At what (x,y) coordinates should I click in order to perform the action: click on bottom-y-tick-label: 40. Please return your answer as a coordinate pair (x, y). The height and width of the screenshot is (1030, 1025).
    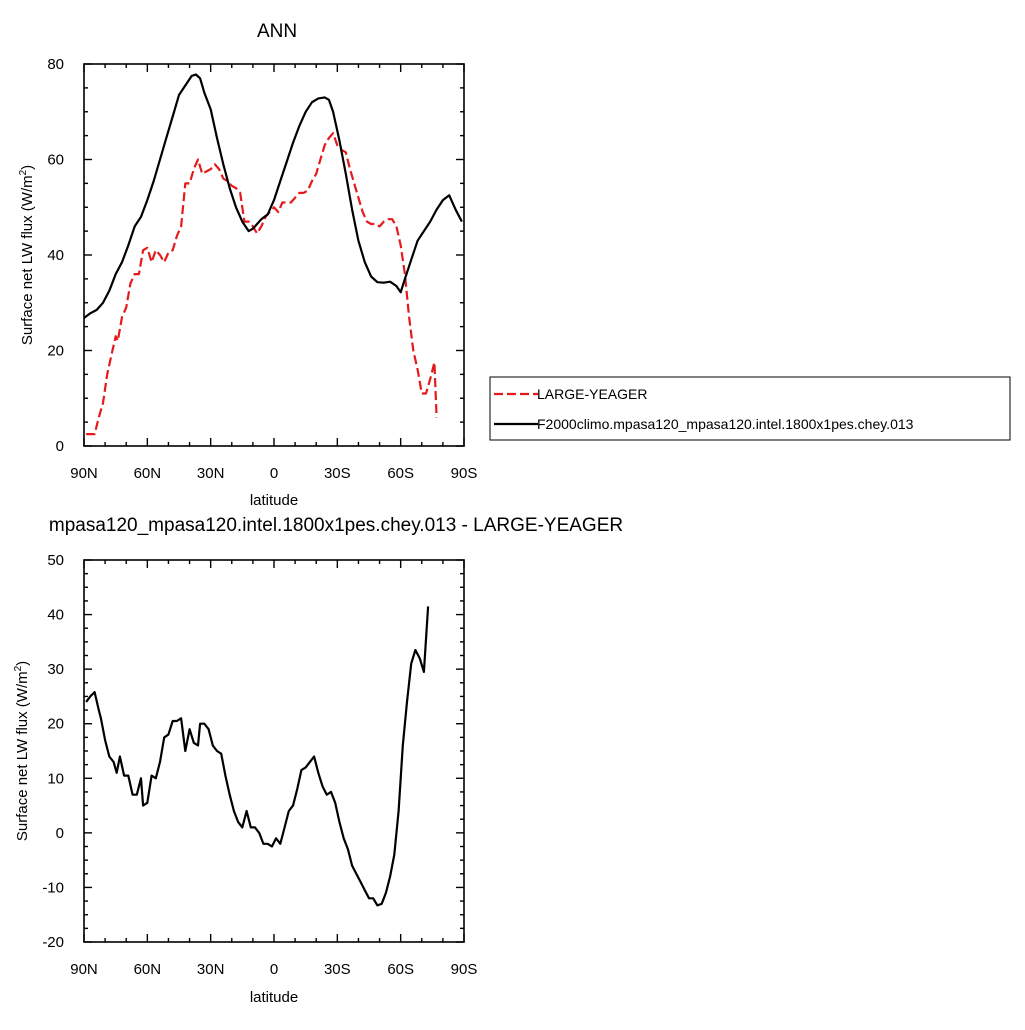
    Looking at the image, I should click on (55, 615).